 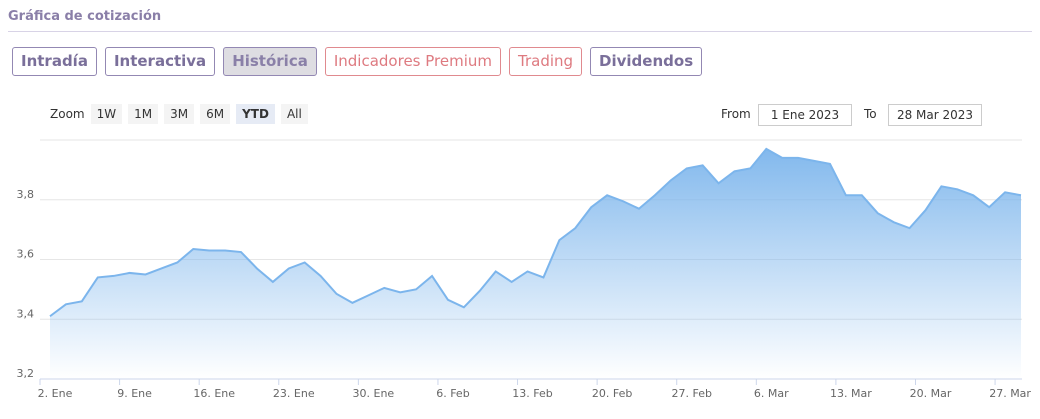 I want to click on y-tick-label: 3,6, so click(x=26, y=254).